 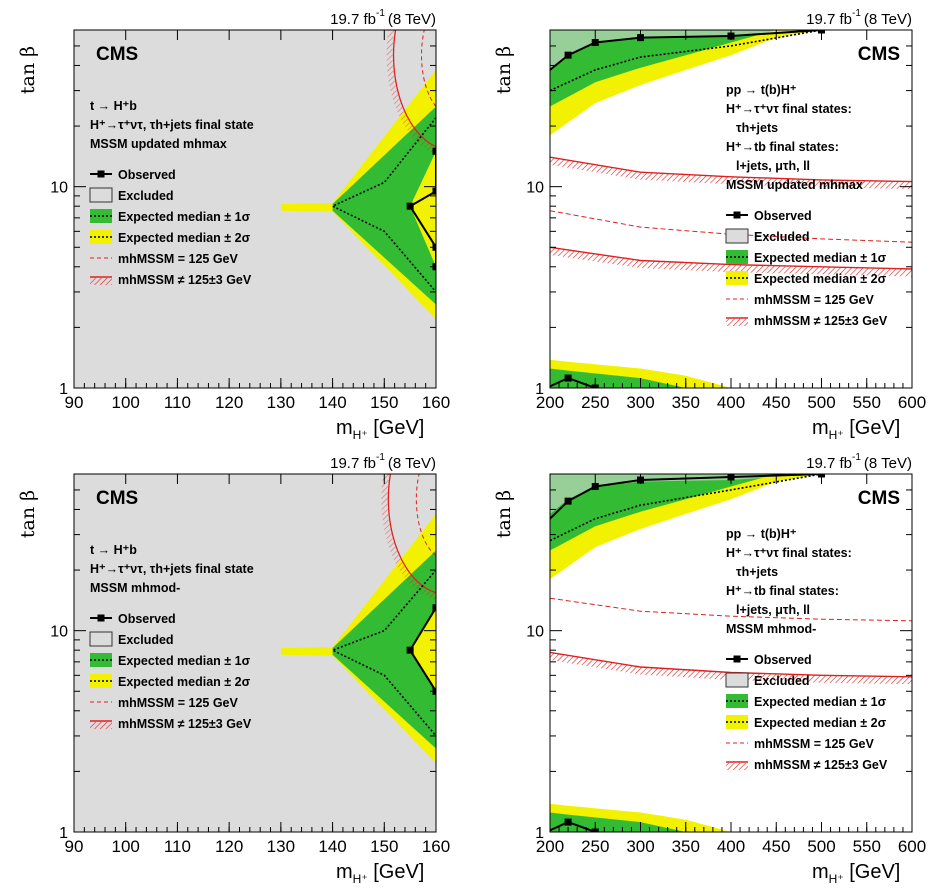 I want to click on x-tick-label: 160, so click(x=436, y=846).